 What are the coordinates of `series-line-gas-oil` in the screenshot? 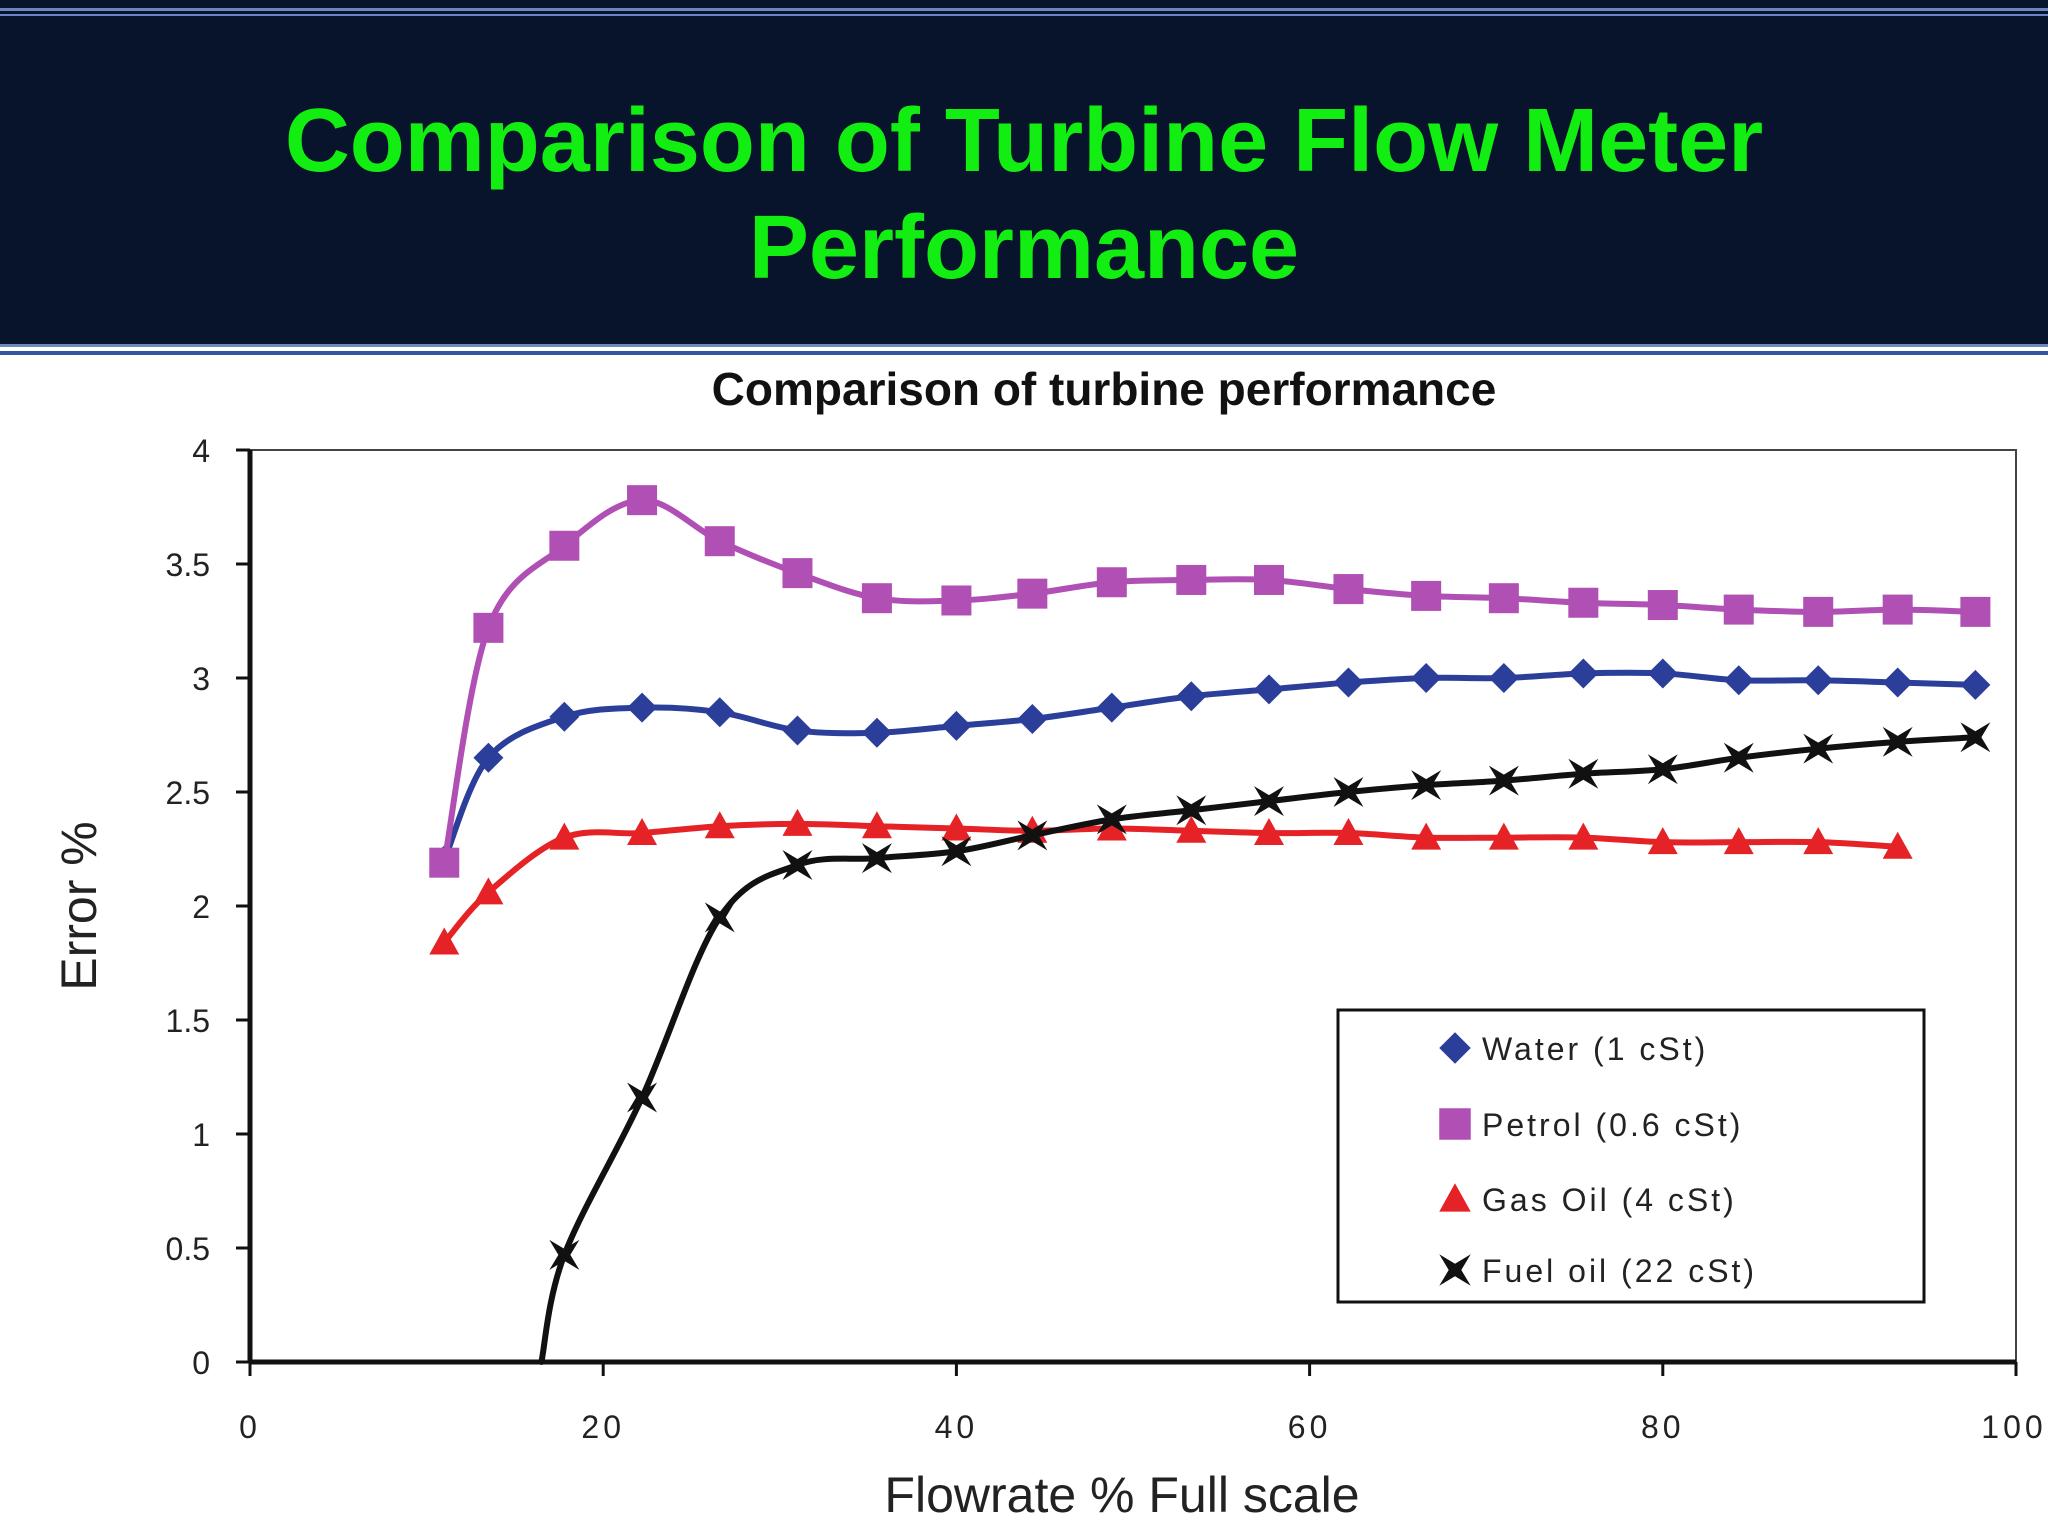 It's located at (1171, 883).